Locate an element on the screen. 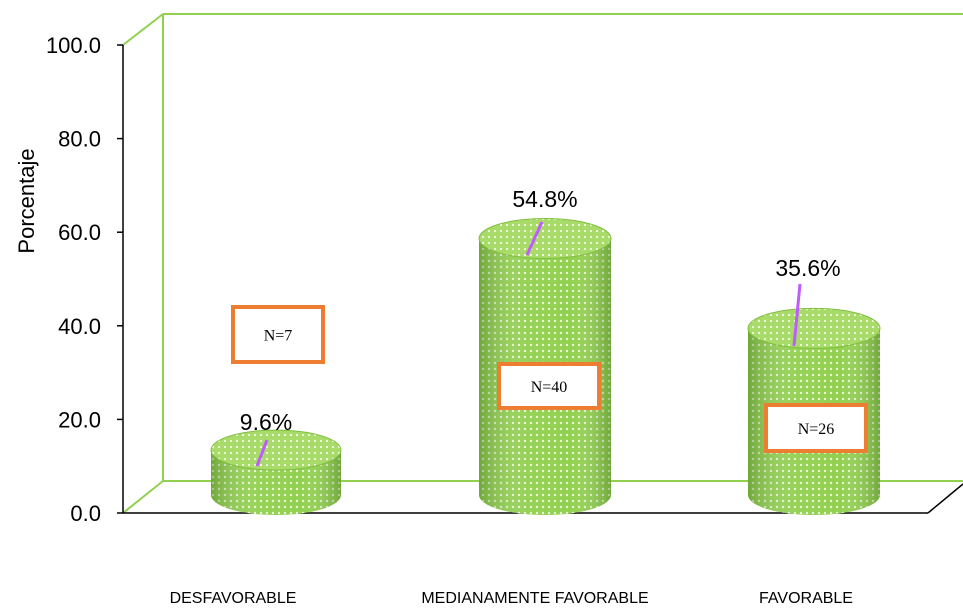 The image size is (963, 608). y-tick-label: 60.0 is located at coordinates (79, 232).